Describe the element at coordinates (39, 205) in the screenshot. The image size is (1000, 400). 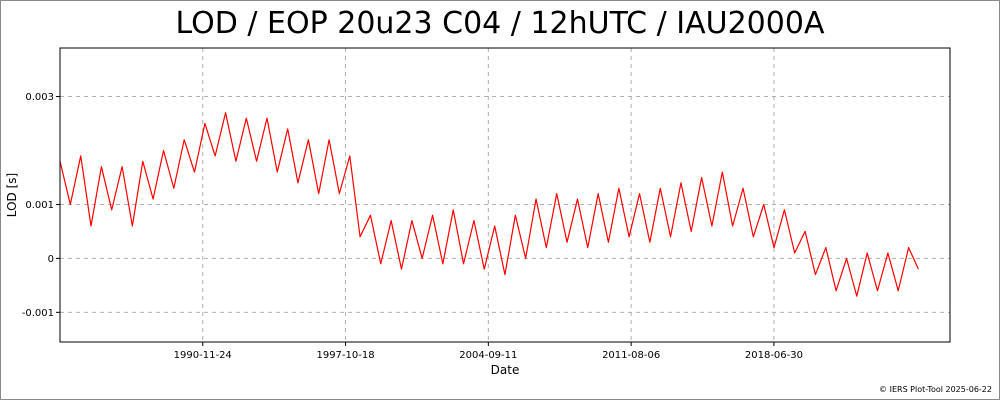
I see `y-tick-label: 0.001` at that location.